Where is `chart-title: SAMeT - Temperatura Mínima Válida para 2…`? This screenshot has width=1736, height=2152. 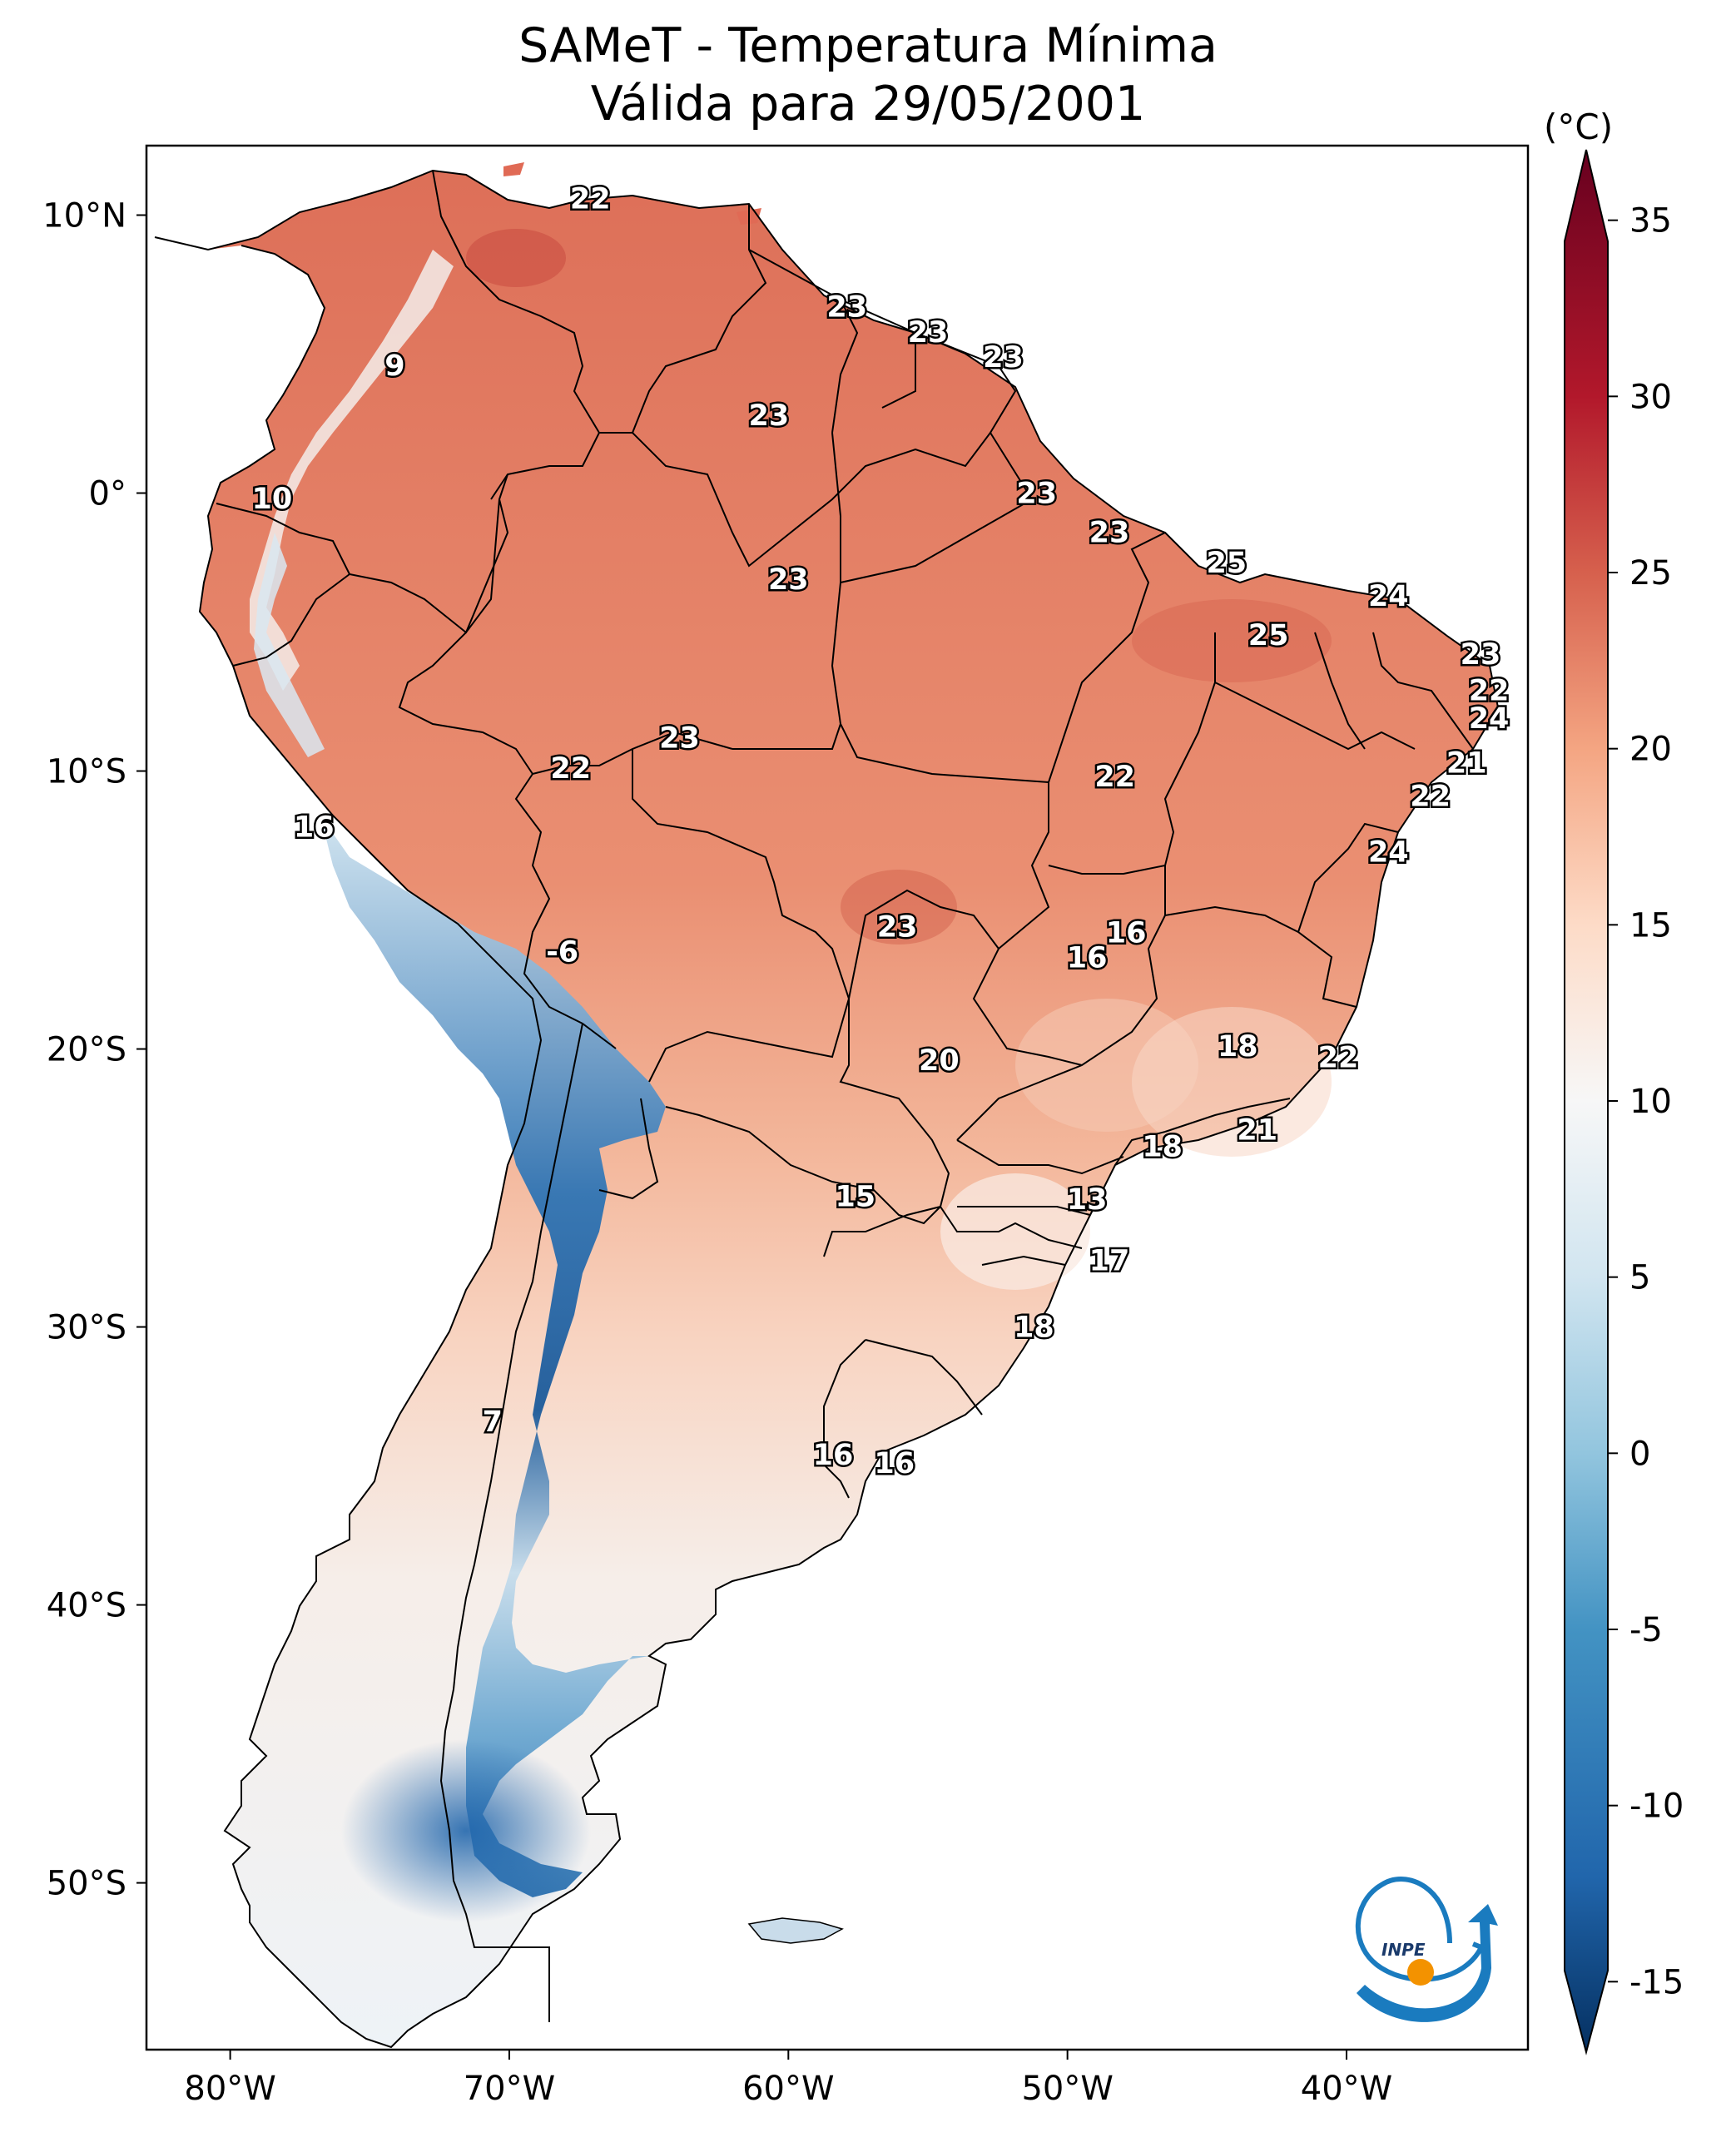 chart-title: SAMeT - Temperatura Mínima Válida para 2… is located at coordinates (868, 75).